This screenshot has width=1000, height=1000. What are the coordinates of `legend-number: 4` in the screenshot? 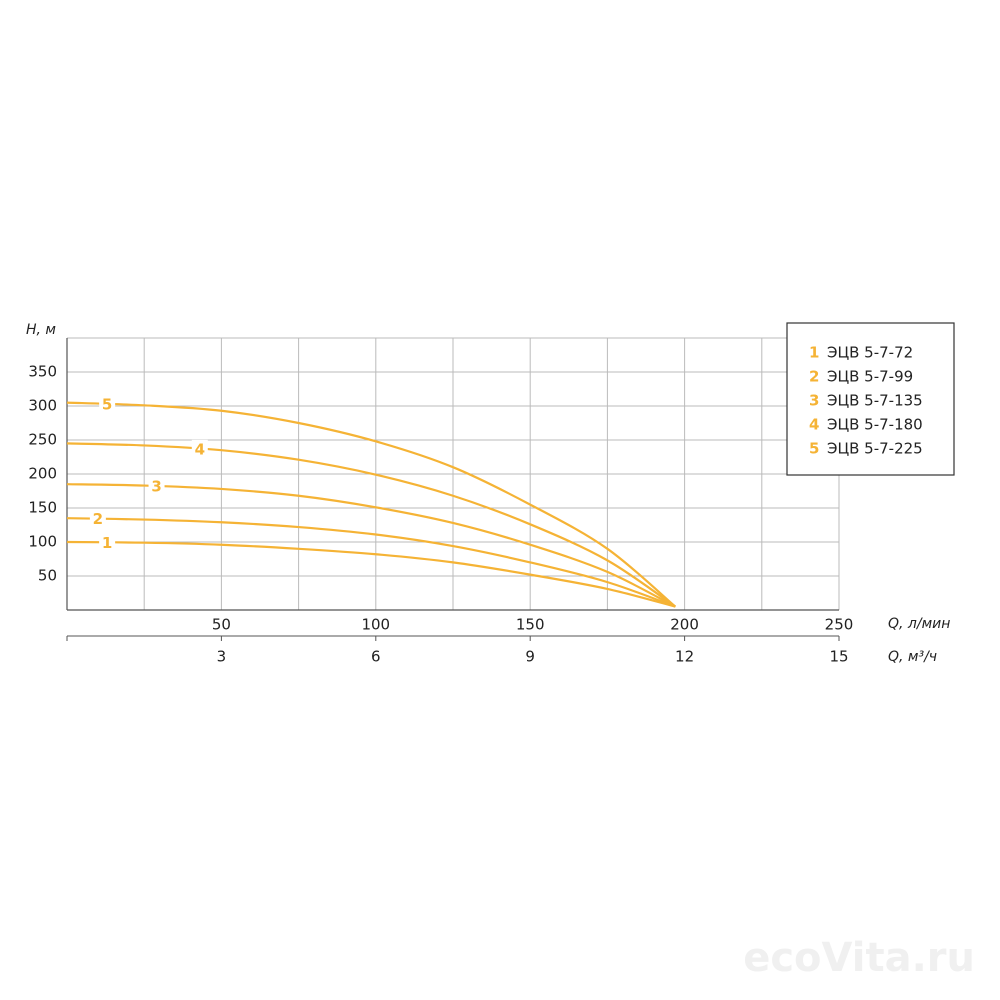 It's located at (814, 425).